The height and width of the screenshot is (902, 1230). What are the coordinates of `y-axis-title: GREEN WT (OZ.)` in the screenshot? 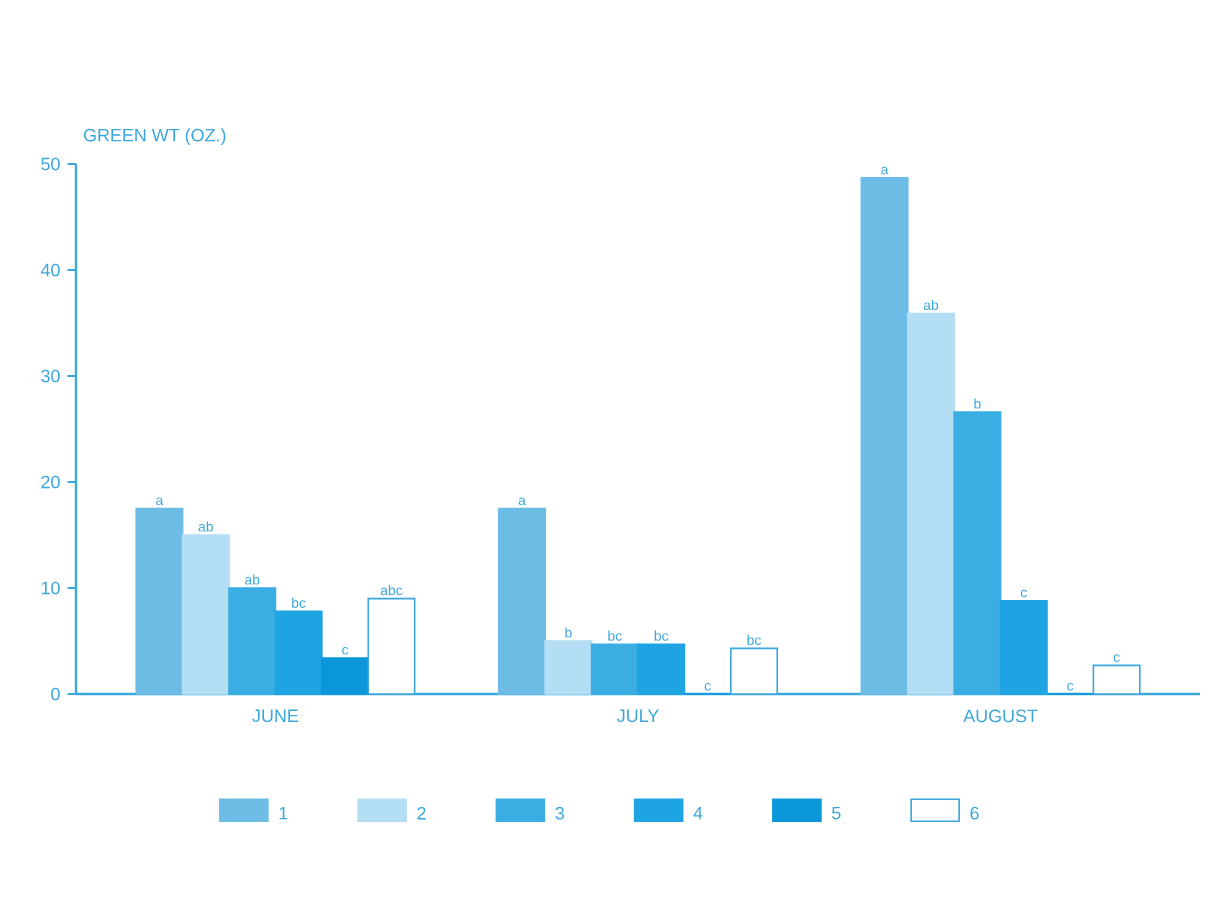 It's located at (154, 137).